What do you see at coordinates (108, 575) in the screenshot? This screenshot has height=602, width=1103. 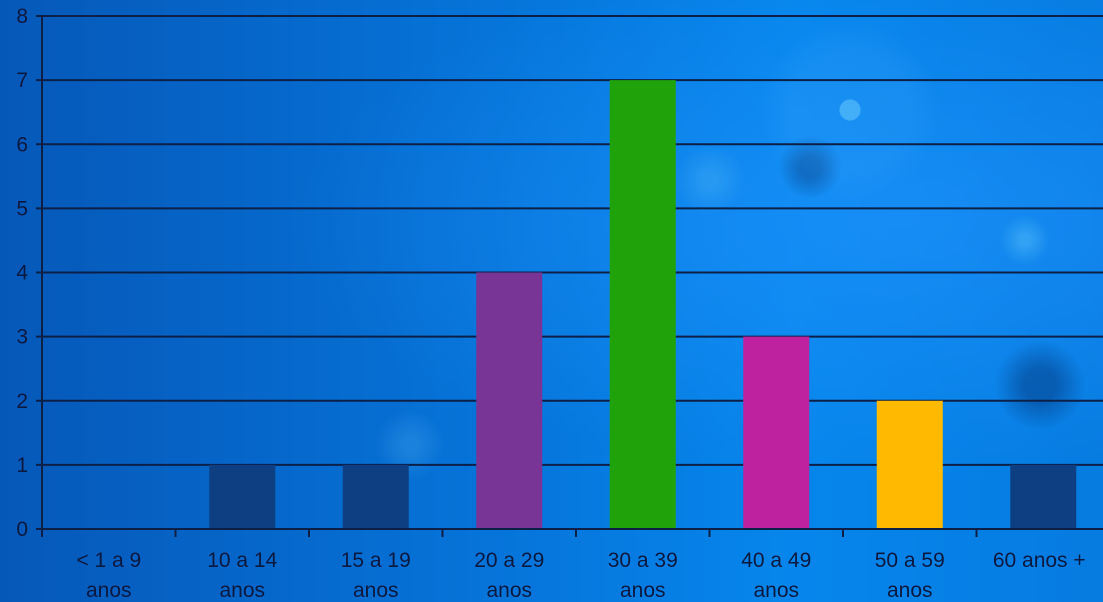 I see `x-tick-label: < 1 a 9 anos` at bounding box center [108, 575].